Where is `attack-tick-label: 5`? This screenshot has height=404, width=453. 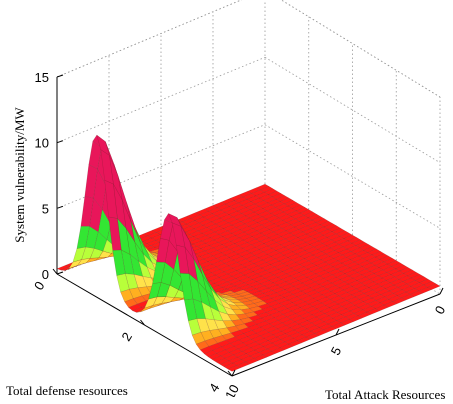
attack-tick-label: 5 is located at coordinates (336, 350).